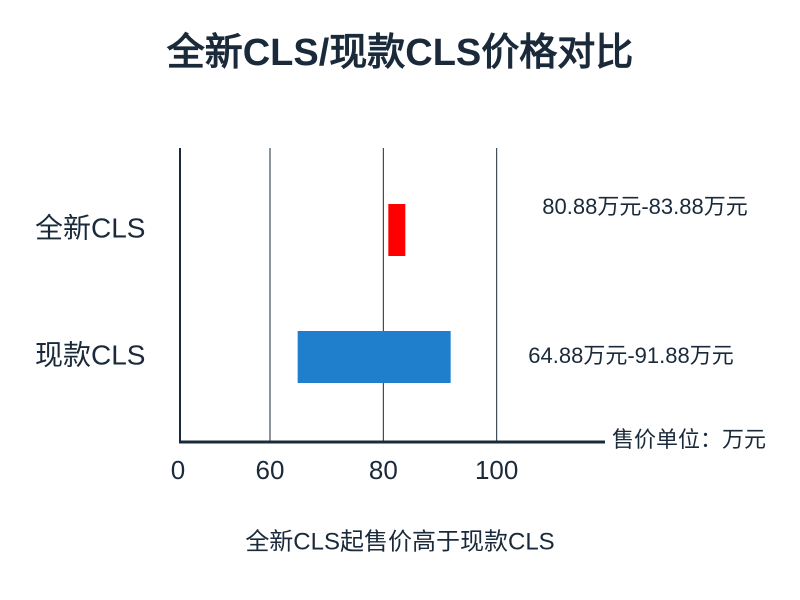  I want to click on y-tick-label: 现款CLS, so click(90, 354).